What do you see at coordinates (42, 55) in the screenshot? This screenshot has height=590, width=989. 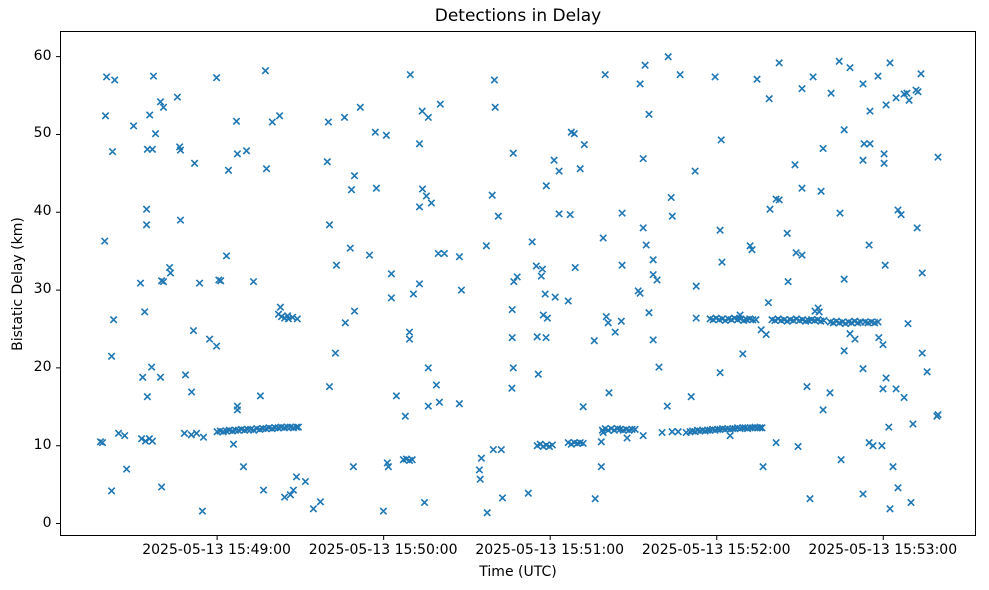 I see `y-tick-label: 60` at bounding box center [42, 55].